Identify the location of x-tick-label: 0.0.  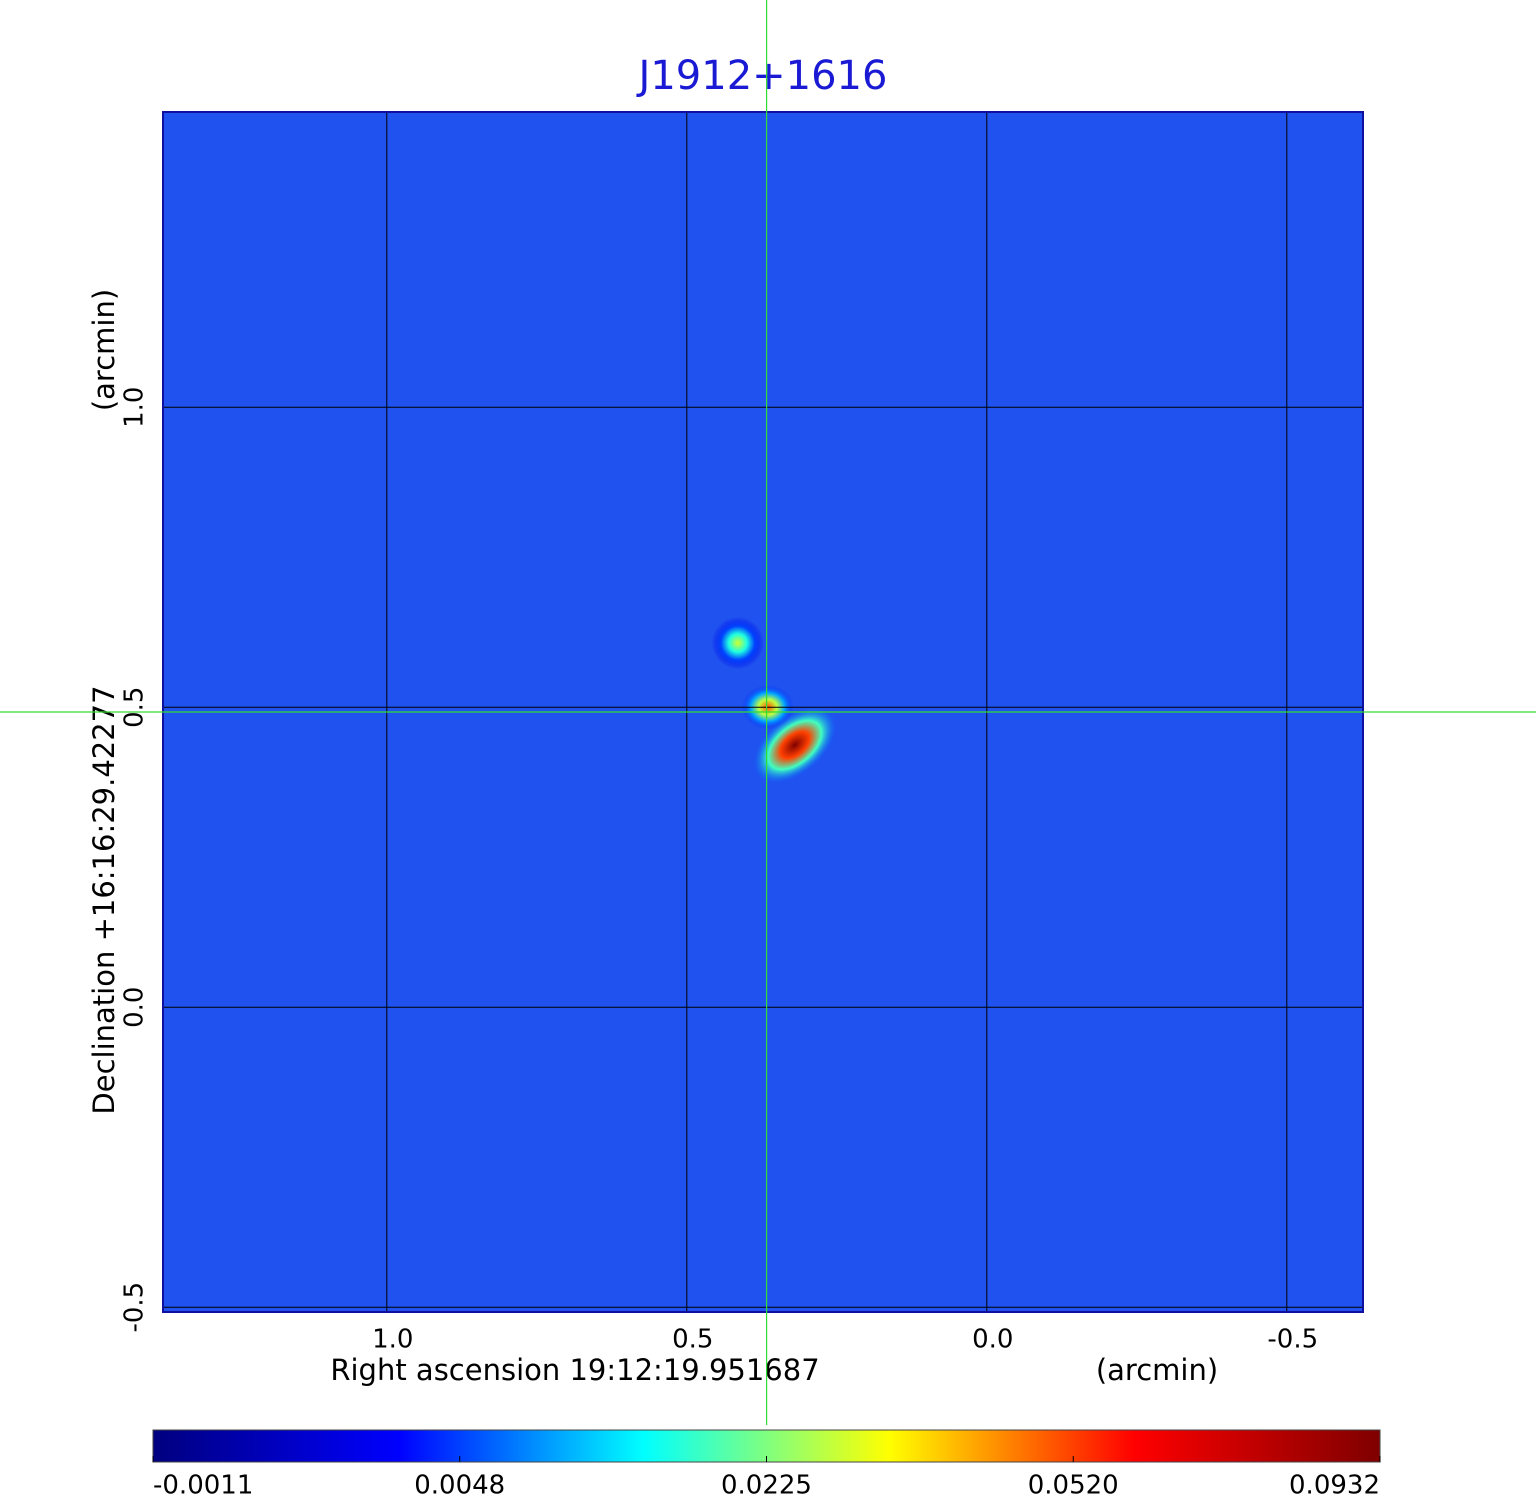
(992, 1340).